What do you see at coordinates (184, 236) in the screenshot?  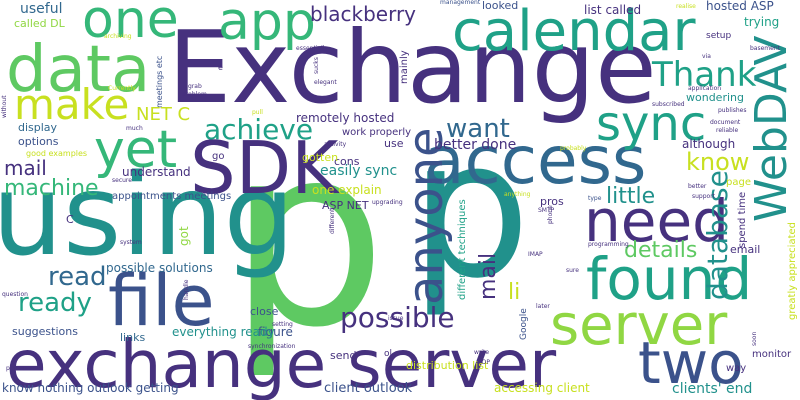 I see `word-got: got` at bounding box center [184, 236].